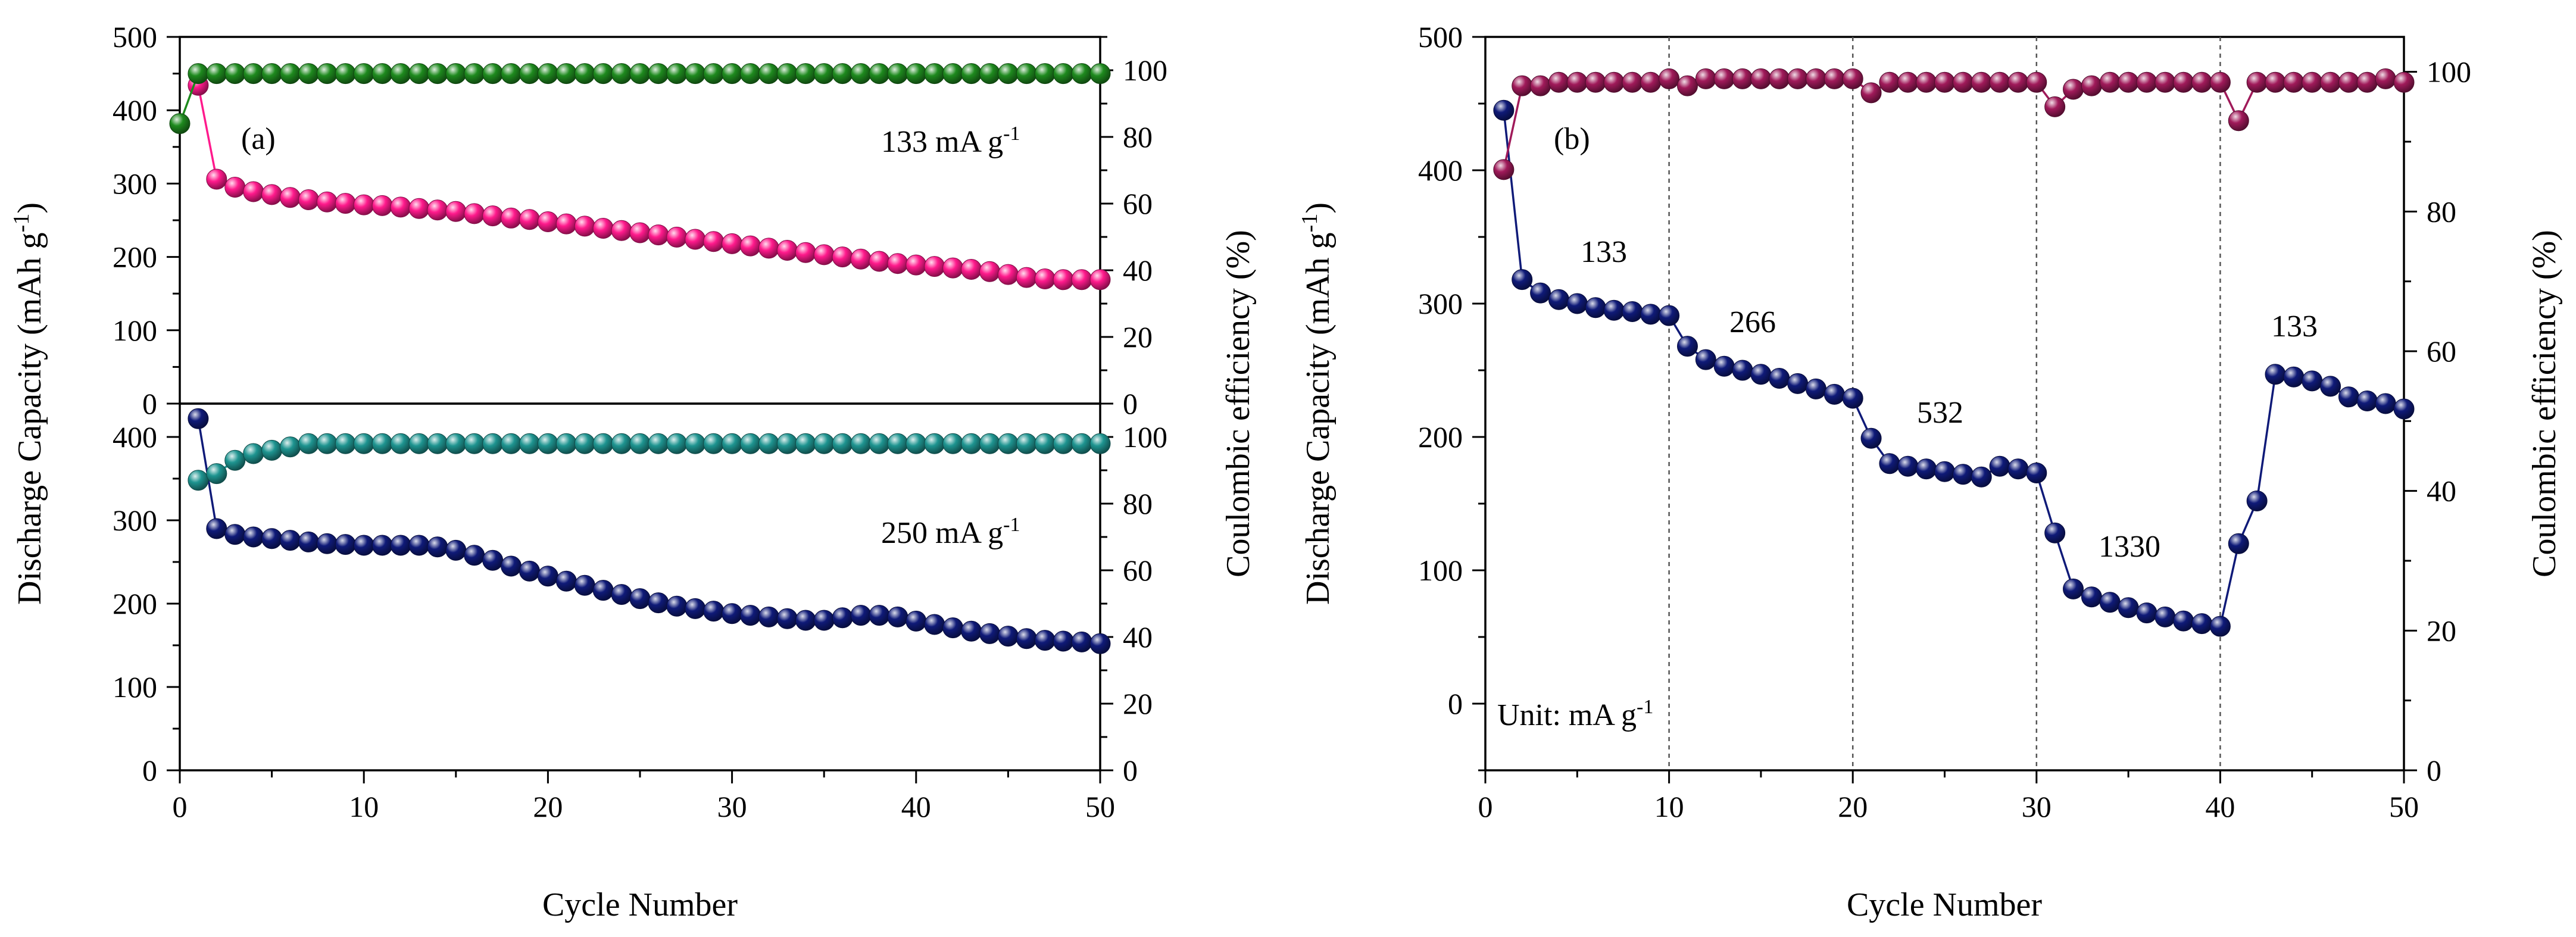 The image size is (2576, 937). Describe the element at coordinates (364, 806) in the screenshot. I see `x-tick-label: 10` at that location.